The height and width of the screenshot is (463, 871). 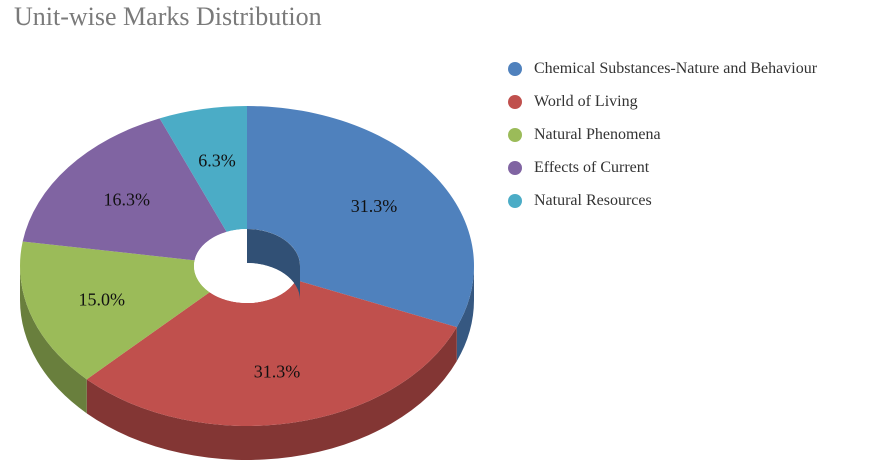 I want to click on pie-slice-natural-resources, so click(x=203, y=169).